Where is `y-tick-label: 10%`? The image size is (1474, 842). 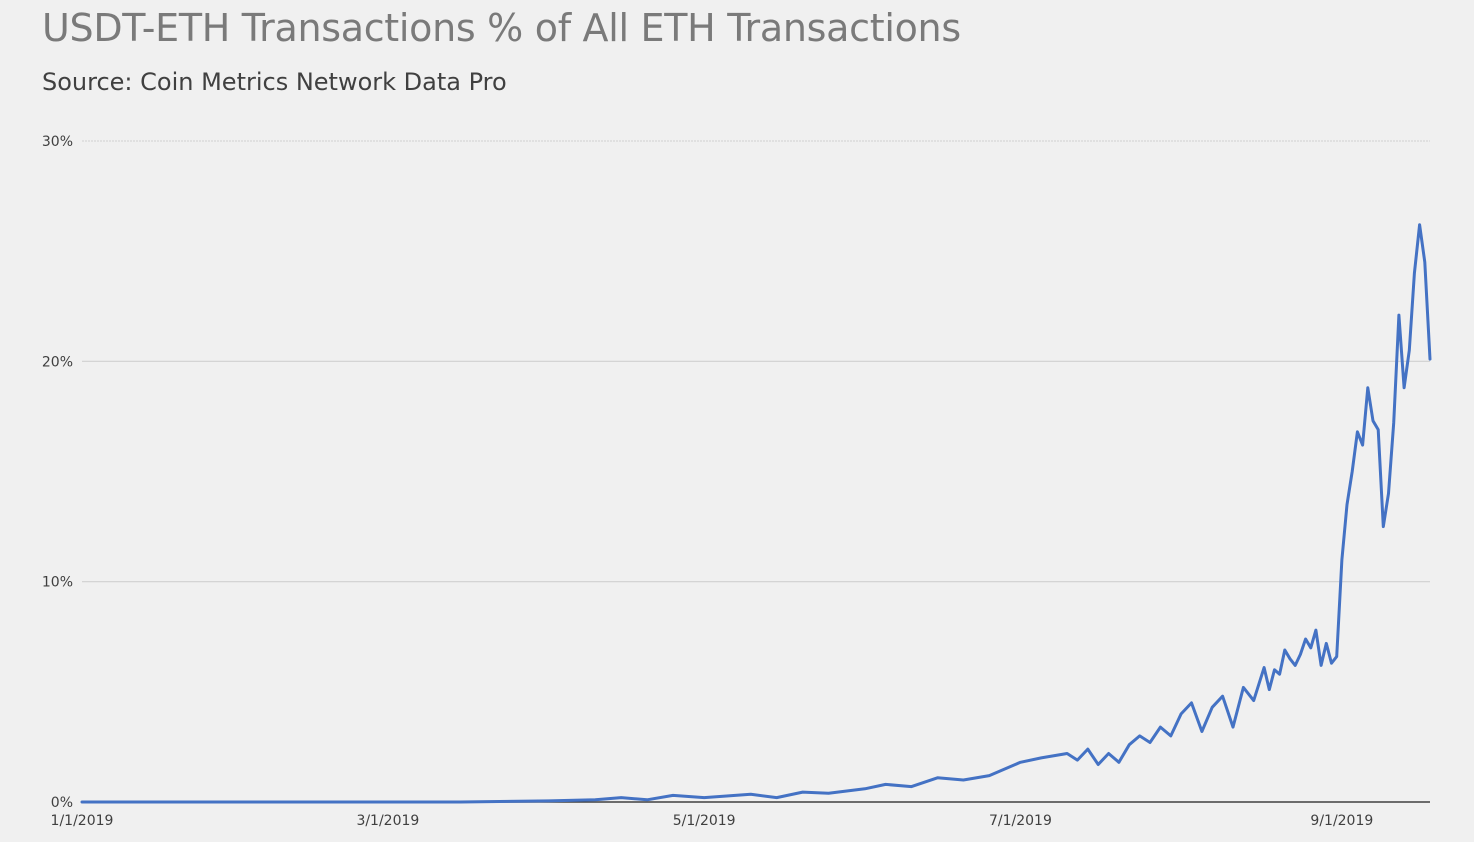
y-tick-label: 10% is located at coordinates (57, 583).